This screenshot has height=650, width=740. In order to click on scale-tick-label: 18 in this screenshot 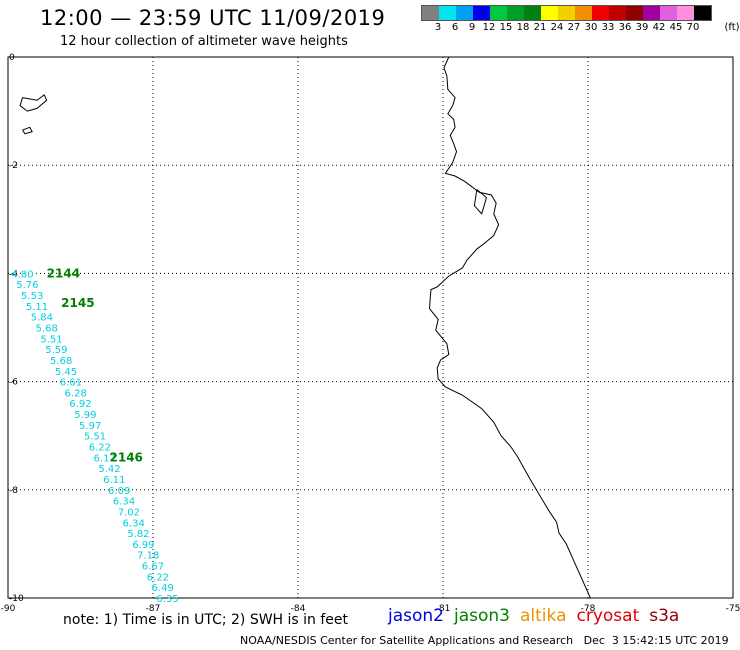, I will do `click(523, 27)`.